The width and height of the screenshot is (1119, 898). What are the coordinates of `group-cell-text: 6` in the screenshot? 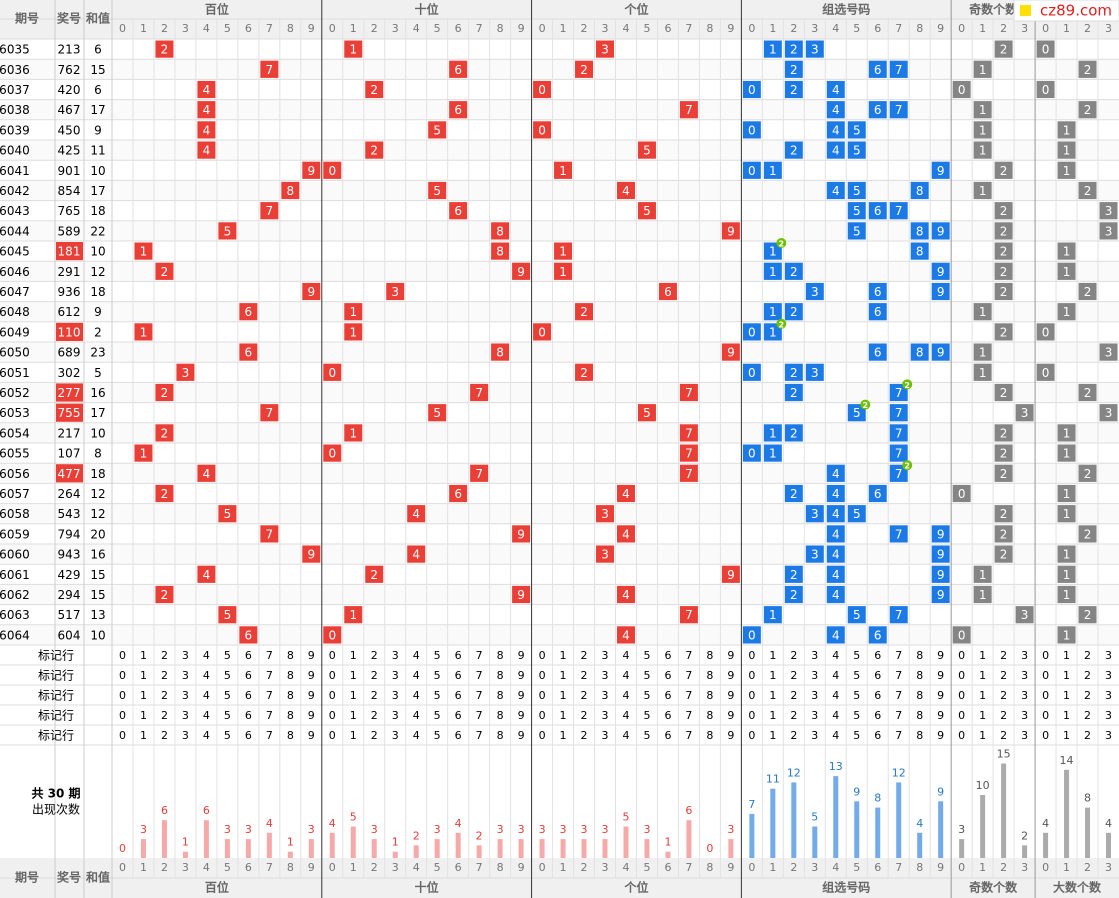 It's located at (878, 494).